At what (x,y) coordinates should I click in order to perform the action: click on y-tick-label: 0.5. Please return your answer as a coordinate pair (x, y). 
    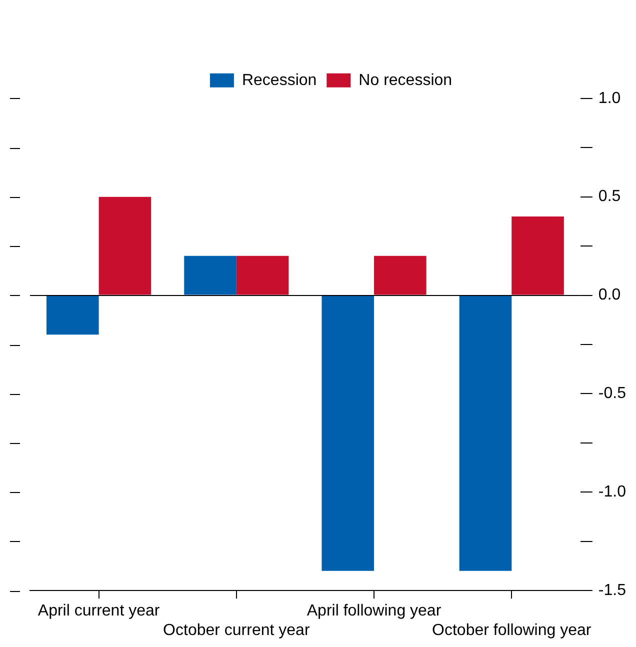
    Looking at the image, I should click on (609, 197).